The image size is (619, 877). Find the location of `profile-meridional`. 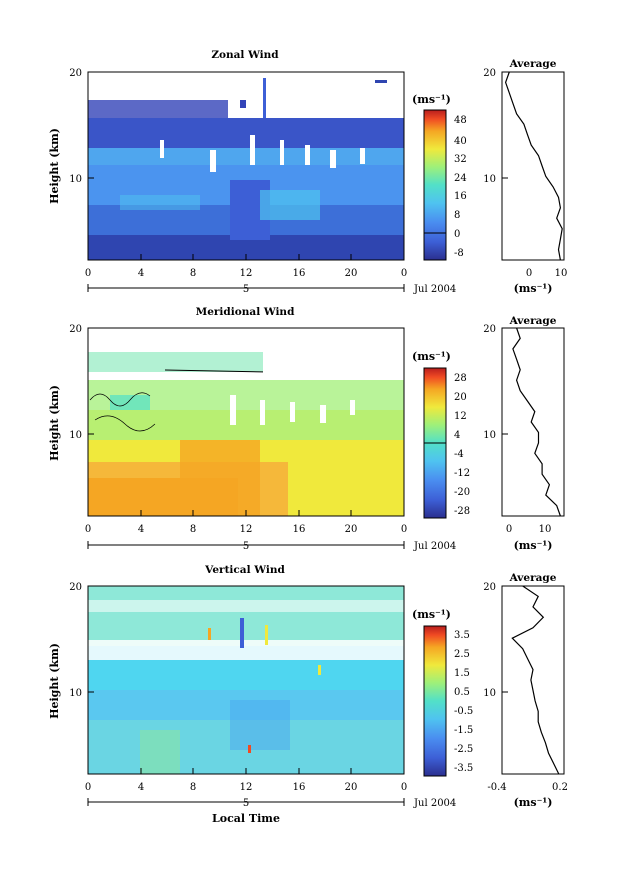

profile-meridional is located at coordinates (536, 422).